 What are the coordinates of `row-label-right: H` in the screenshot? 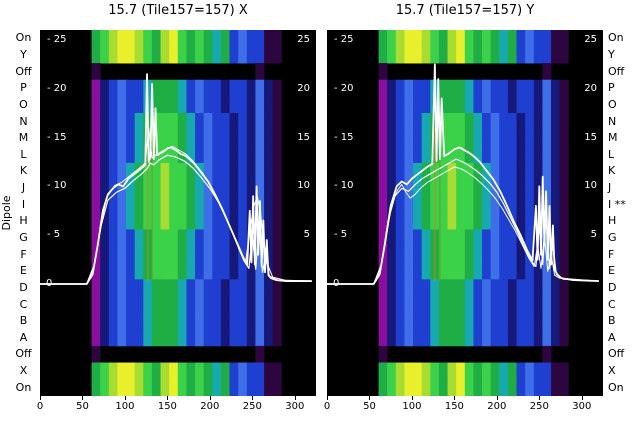 It's located at (612, 221).